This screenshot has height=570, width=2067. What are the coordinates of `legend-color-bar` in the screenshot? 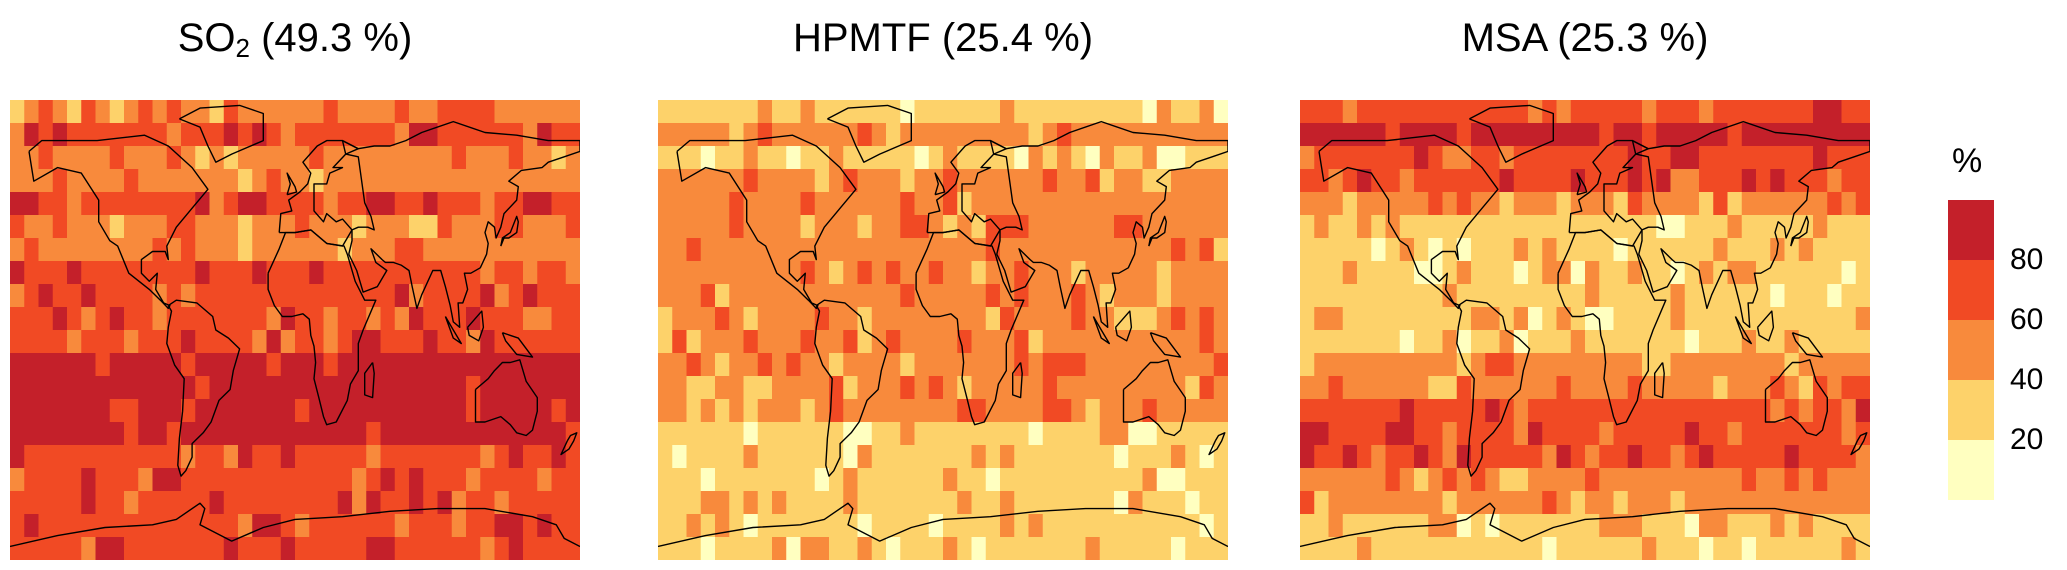 It's located at (1971, 350).